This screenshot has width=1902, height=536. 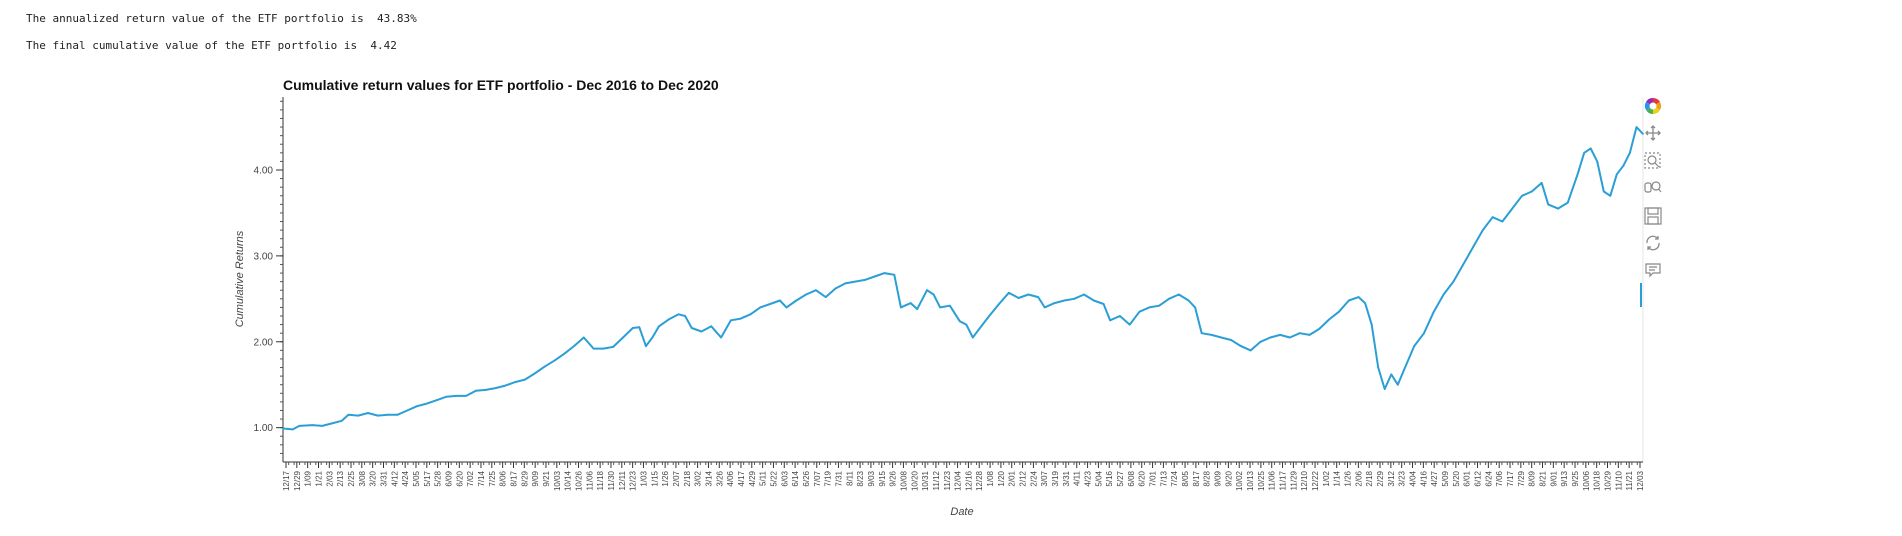 What do you see at coordinates (958, 480) in the screenshot?
I see `x-tick-label: 12/04` at bounding box center [958, 480].